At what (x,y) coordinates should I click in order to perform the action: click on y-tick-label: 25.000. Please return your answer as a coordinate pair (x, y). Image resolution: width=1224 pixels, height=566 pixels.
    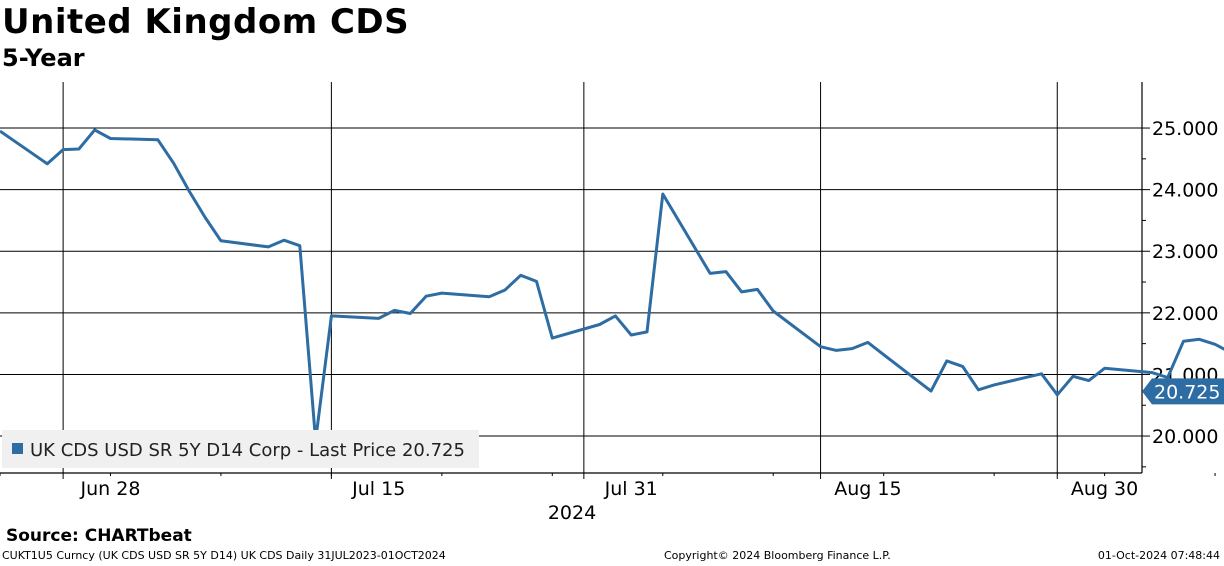
    Looking at the image, I should click on (1185, 129).